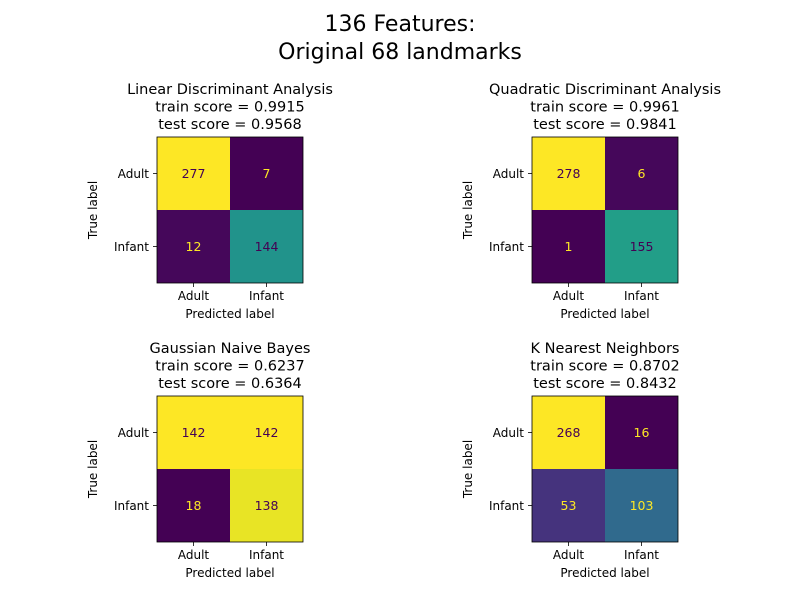  I want to click on panel-title-line: train score = 0.9961, so click(604, 108).